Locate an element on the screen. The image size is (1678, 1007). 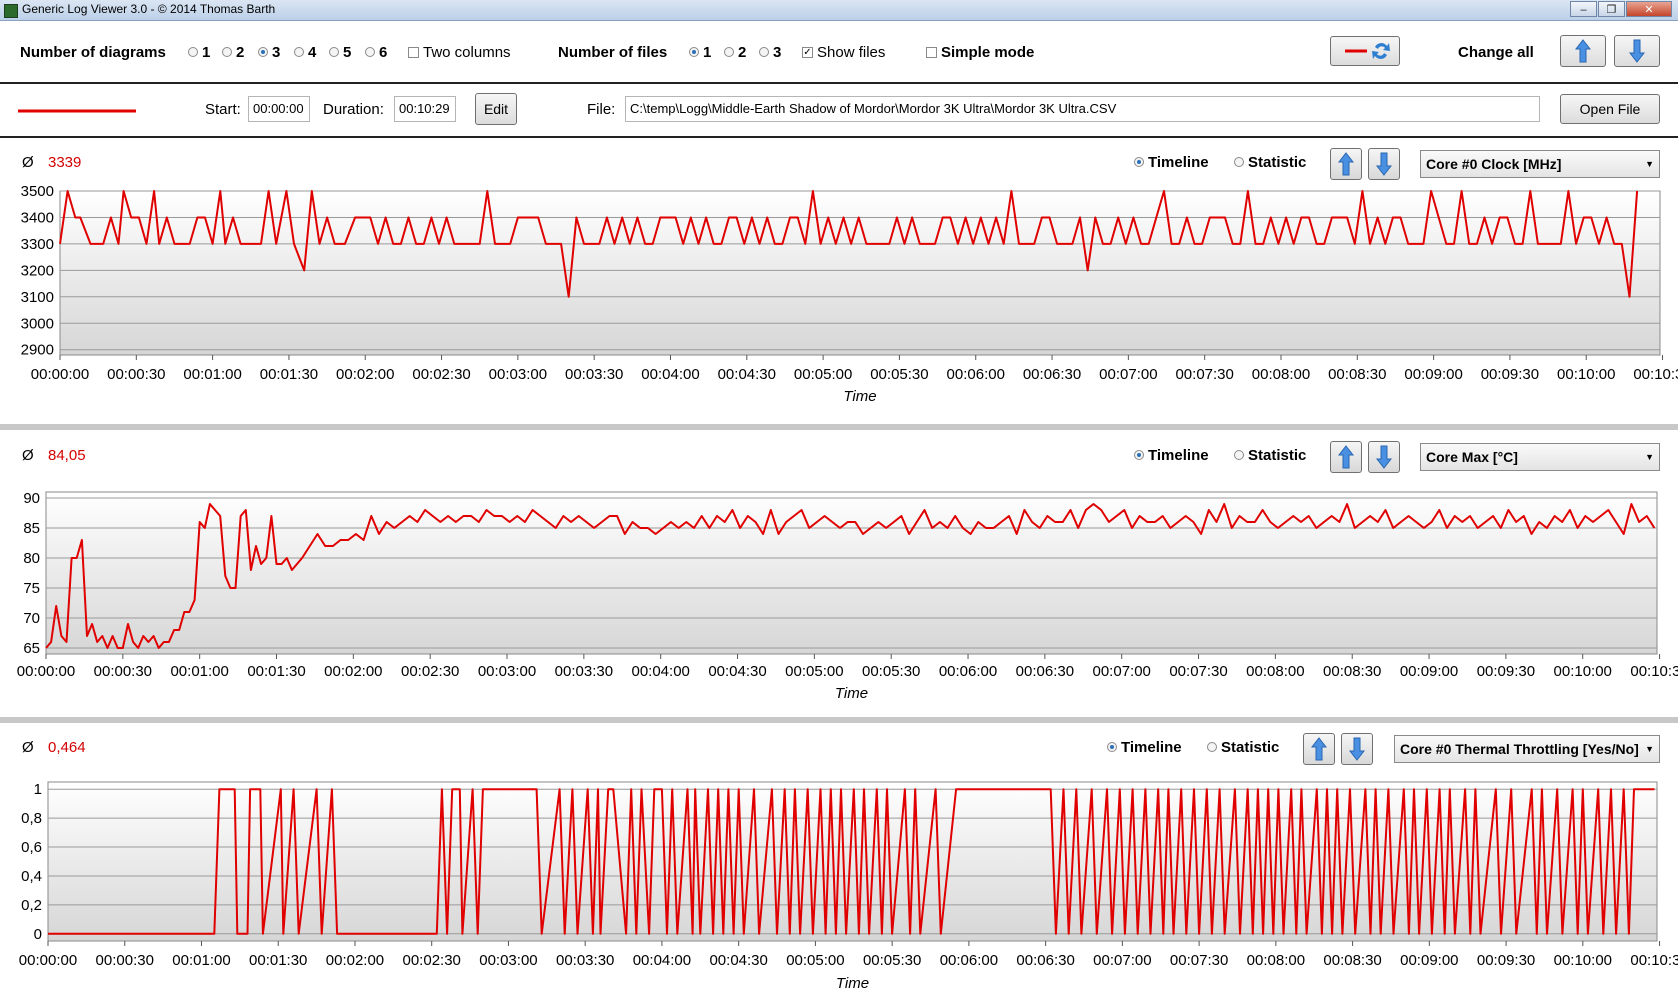
restore-icon: ❐ is located at coordinates (1611, 9).